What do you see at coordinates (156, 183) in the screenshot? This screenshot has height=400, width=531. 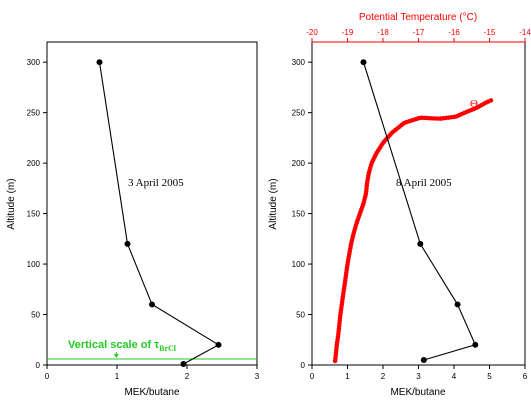 I see `left-annotation: 3 April 2005` at bounding box center [156, 183].